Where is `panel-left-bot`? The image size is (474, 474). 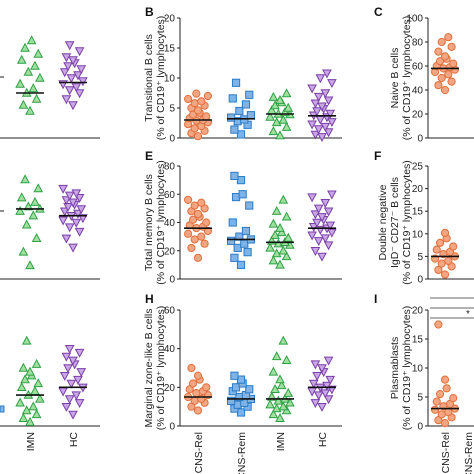
panel-left-bot is located at coordinates (50, 381).